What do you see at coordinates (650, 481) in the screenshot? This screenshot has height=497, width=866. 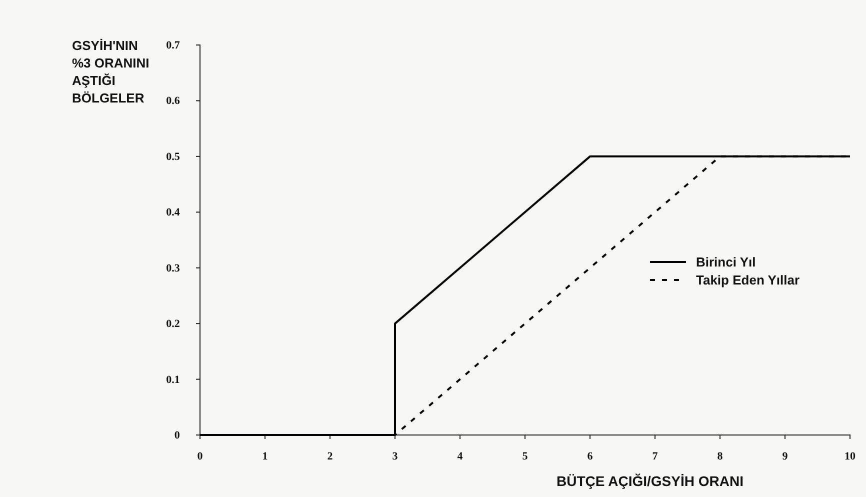 I see `x-axis-title: BÜTÇE AÇIĞI/GSYİH ORANI` at bounding box center [650, 481].